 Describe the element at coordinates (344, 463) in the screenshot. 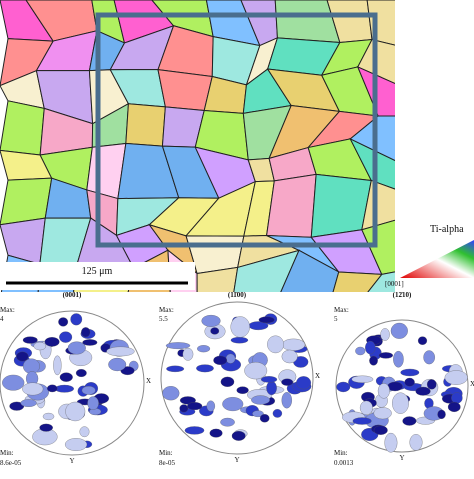

I see `min-value: 0.0013` at that location.